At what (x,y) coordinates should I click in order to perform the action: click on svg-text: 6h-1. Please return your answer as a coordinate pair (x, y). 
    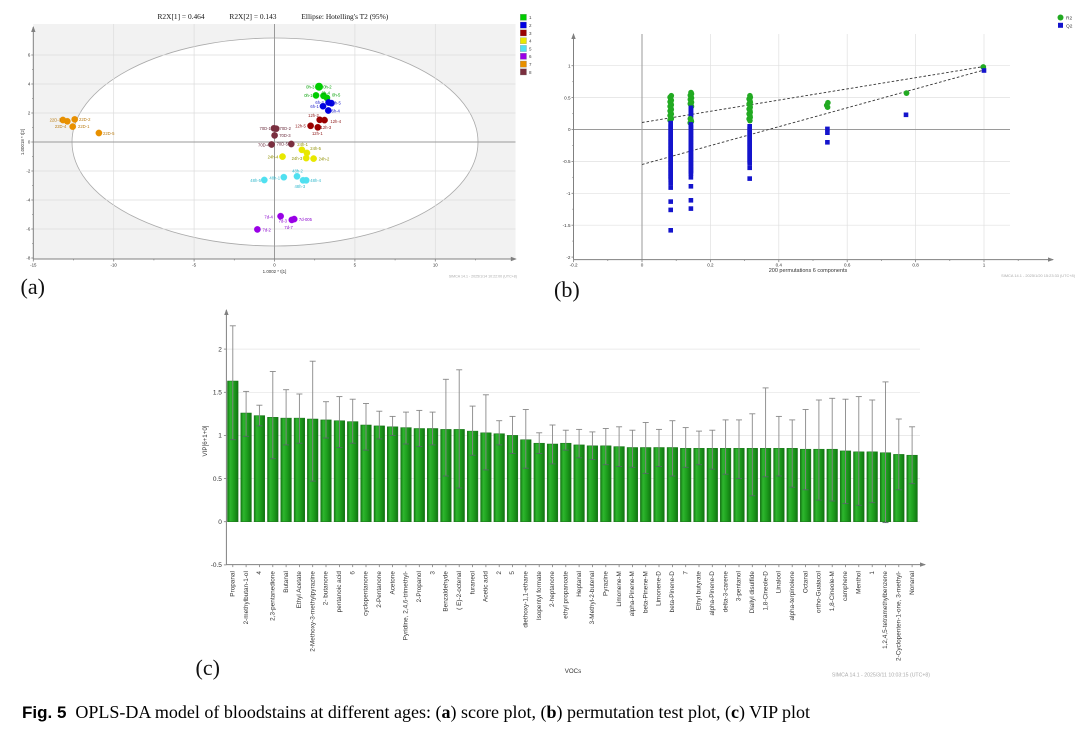
    Looking at the image, I should click on (314, 106).